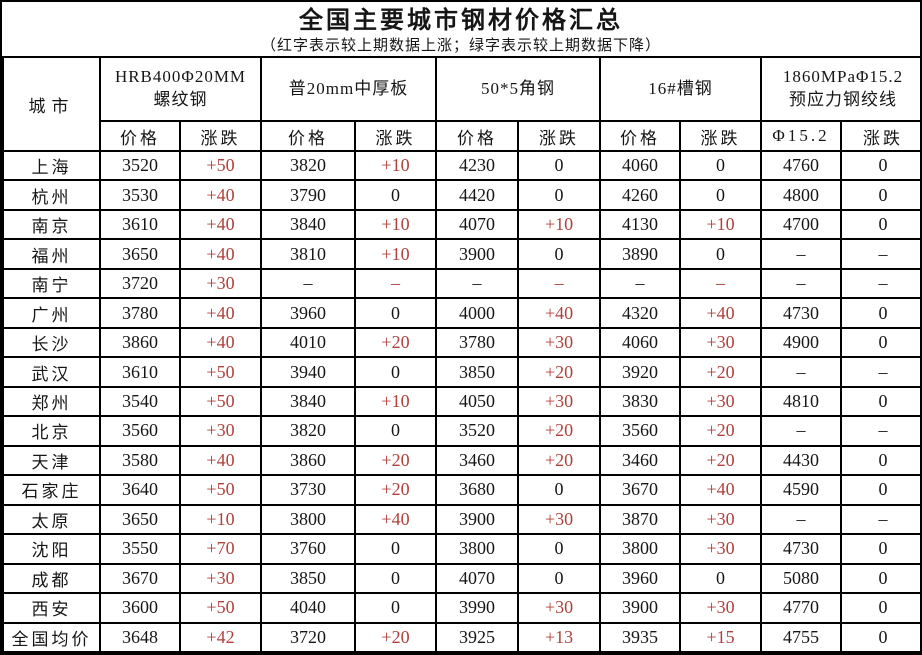 Image resolution: width=922 pixels, height=655 pixels. Describe the element at coordinates (140, 224) in the screenshot. I see `price-cell: 3610` at that location.